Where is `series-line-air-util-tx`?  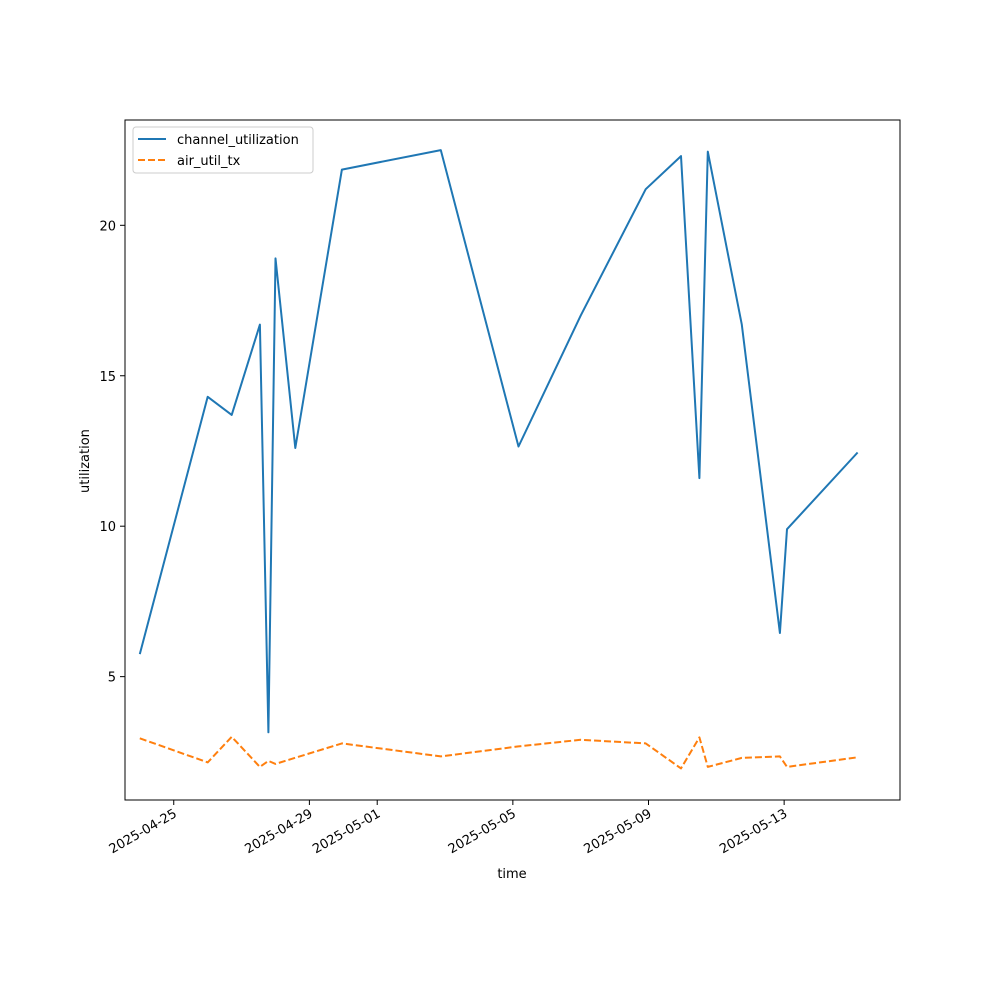
series-line-air-util-tx is located at coordinates (498, 752).